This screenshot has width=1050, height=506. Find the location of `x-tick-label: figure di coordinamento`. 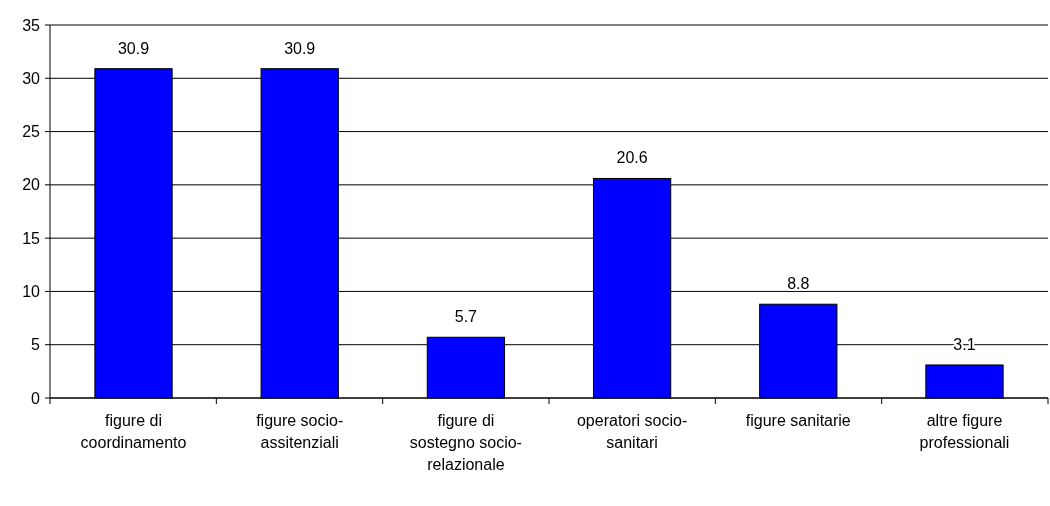

x-tick-label: figure di coordinamento is located at coordinates (133, 431).